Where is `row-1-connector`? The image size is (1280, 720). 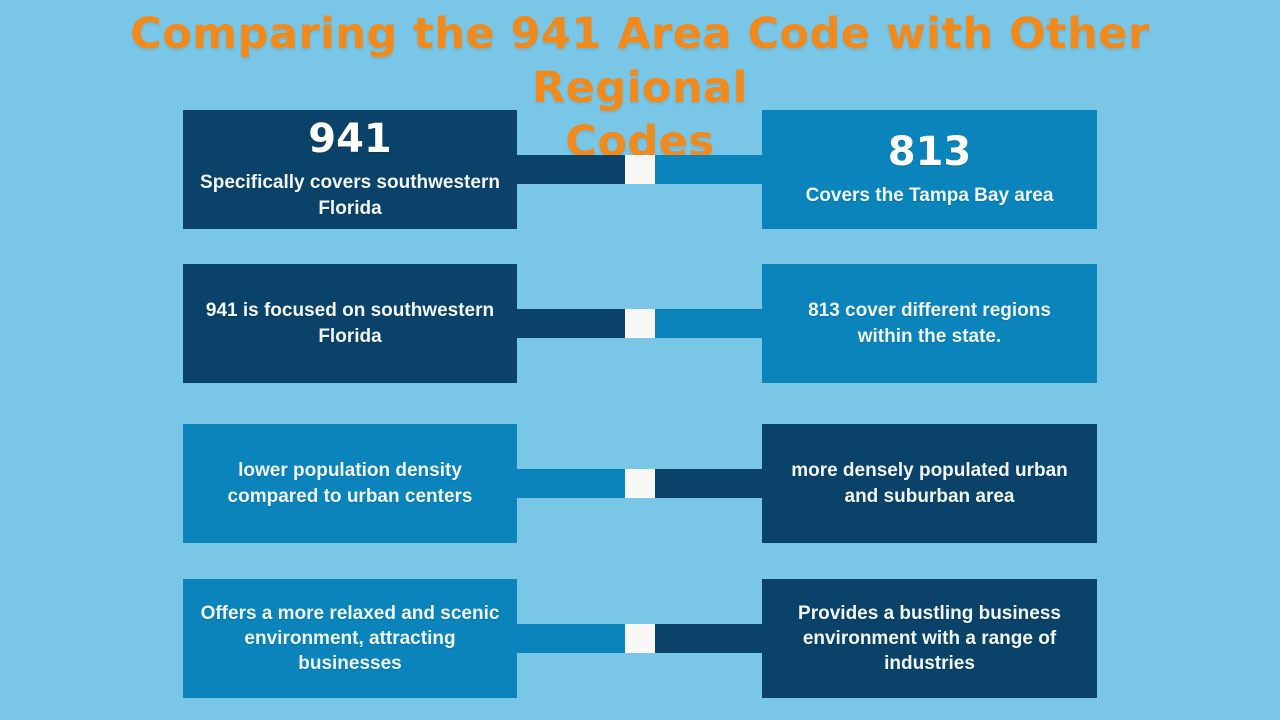
row-1-connector is located at coordinates (639, 169).